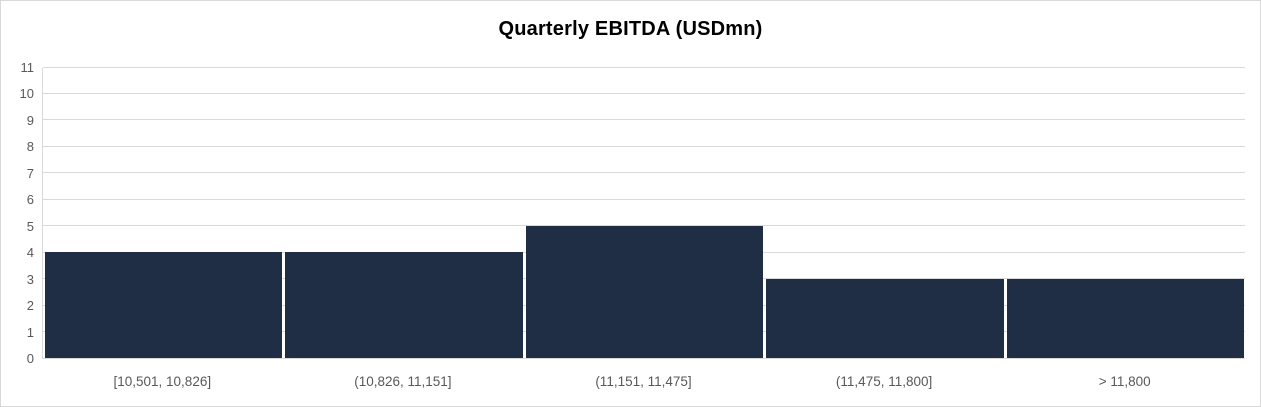 The height and width of the screenshot is (407, 1261). I want to click on y-tick-label: 2, so click(30, 306).